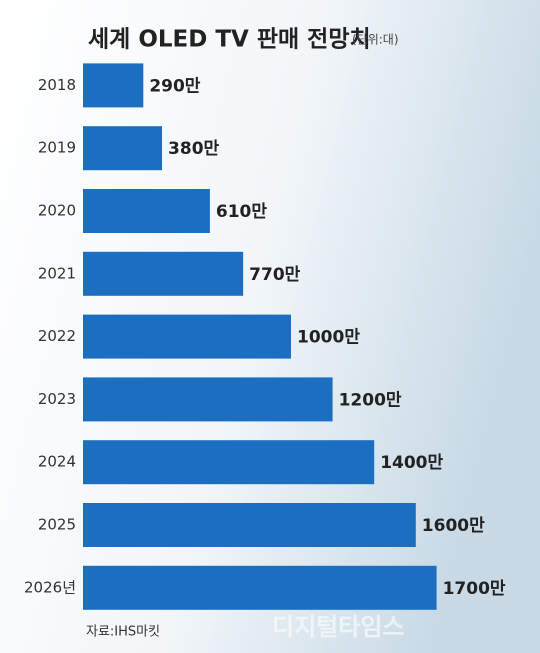  What do you see at coordinates (328, 338) in the screenshot?
I see `data-label: 1000만` at bounding box center [328, 338].